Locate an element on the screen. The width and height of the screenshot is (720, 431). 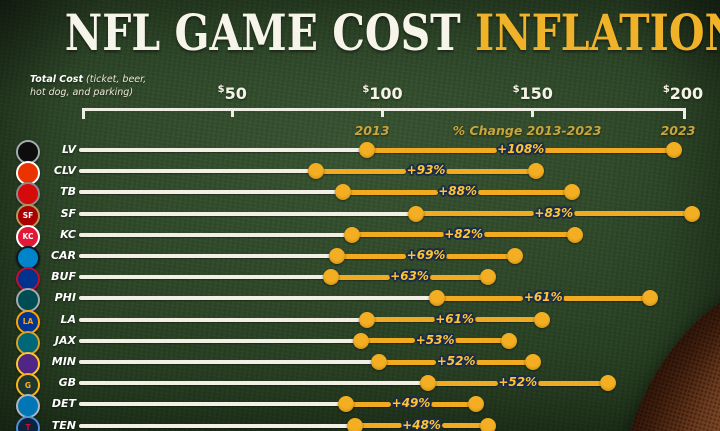
axis-caption-rest: (ticket, beer, is located at coordinates (115, 79).